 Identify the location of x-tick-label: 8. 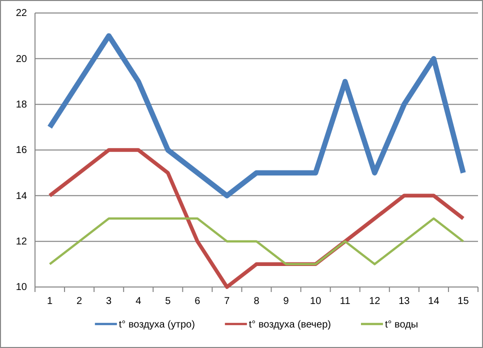
(257, 302).